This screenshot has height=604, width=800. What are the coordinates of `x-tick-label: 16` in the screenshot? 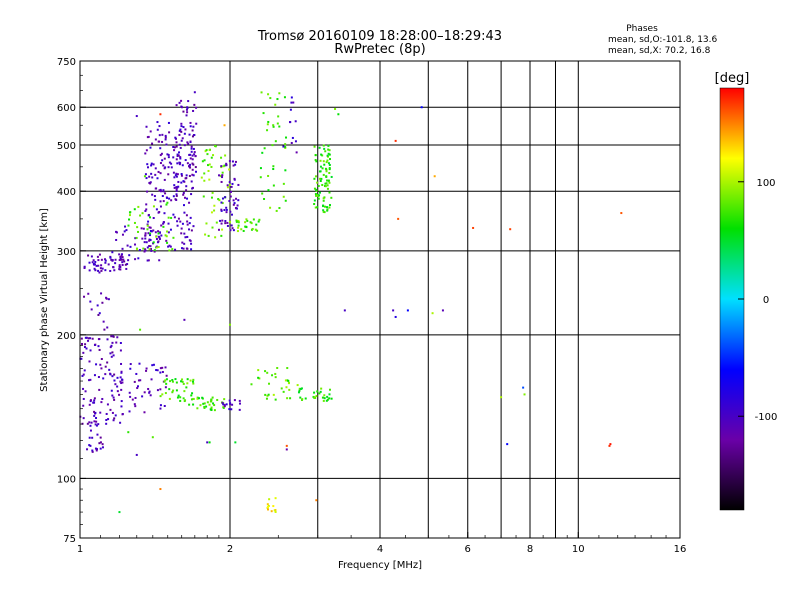 It's located at (680, 549).